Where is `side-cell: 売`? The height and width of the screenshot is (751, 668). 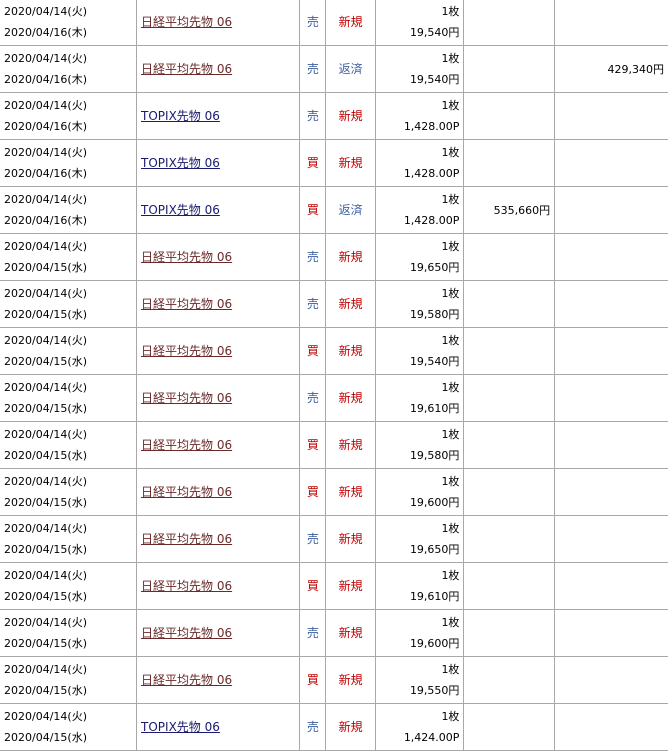
side-cell: 売 is located at coordinates (313, 633).